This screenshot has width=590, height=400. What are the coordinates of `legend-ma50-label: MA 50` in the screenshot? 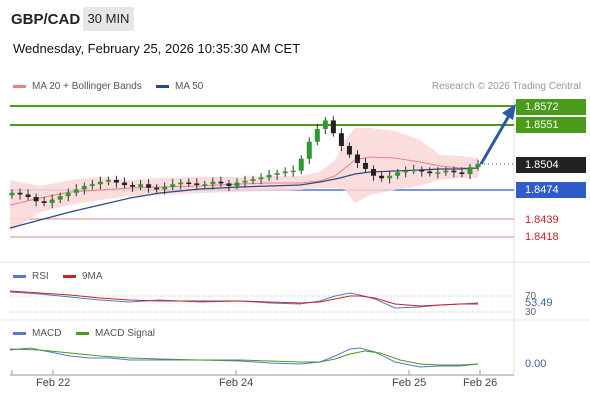 It's located at (189, 86).